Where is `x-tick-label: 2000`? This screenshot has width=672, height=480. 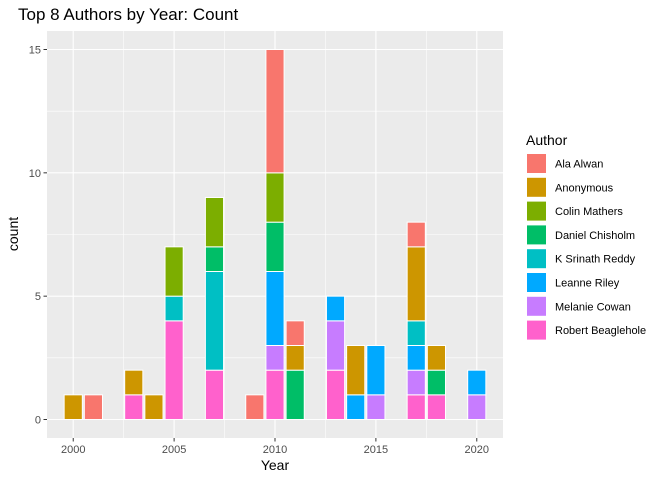 x-tick-label: 2000 is located at coordinates (73, 450).